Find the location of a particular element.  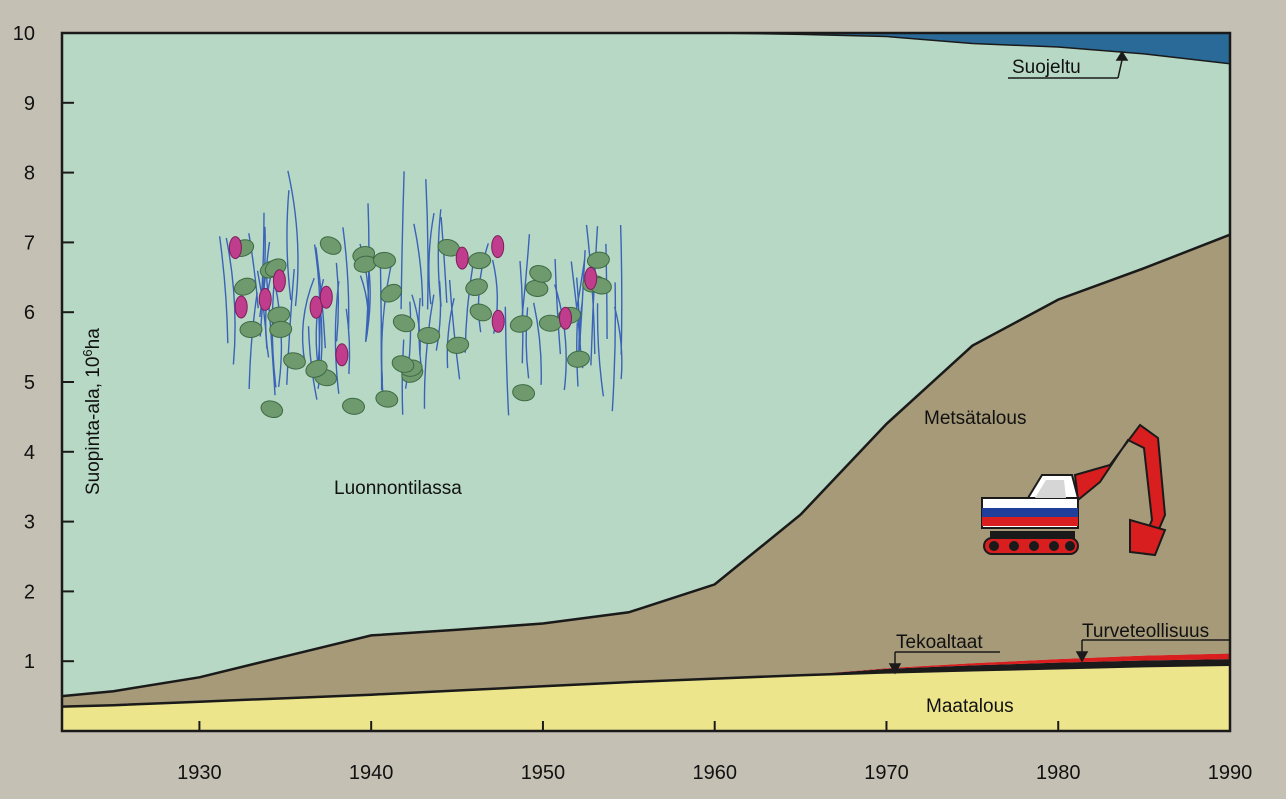

y-tick-label: 6 is located at coordinates (29, 313).